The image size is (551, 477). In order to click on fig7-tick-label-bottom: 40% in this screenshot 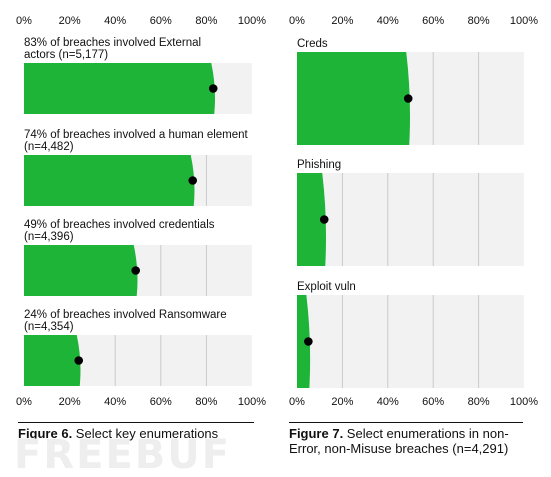, I will do `click(388, 402)`.